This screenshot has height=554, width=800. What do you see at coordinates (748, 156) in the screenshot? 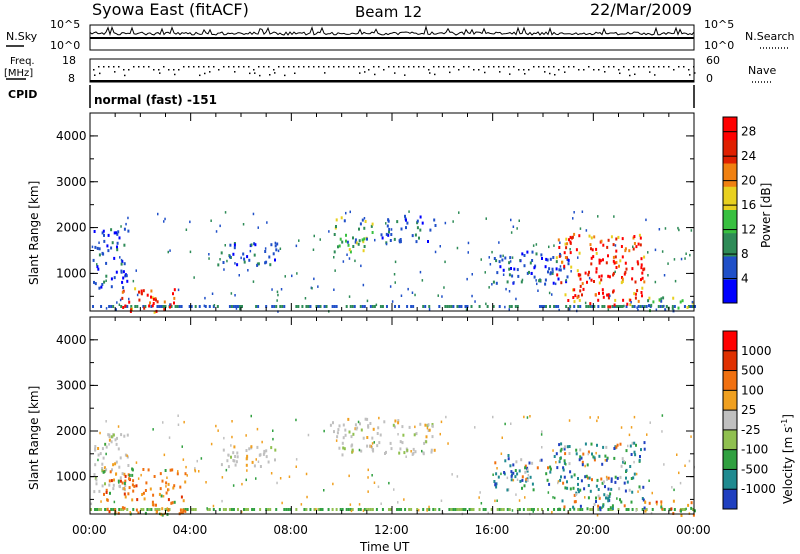
I see `colorbar-tick-label: 24` at bounding box center [748, 156].